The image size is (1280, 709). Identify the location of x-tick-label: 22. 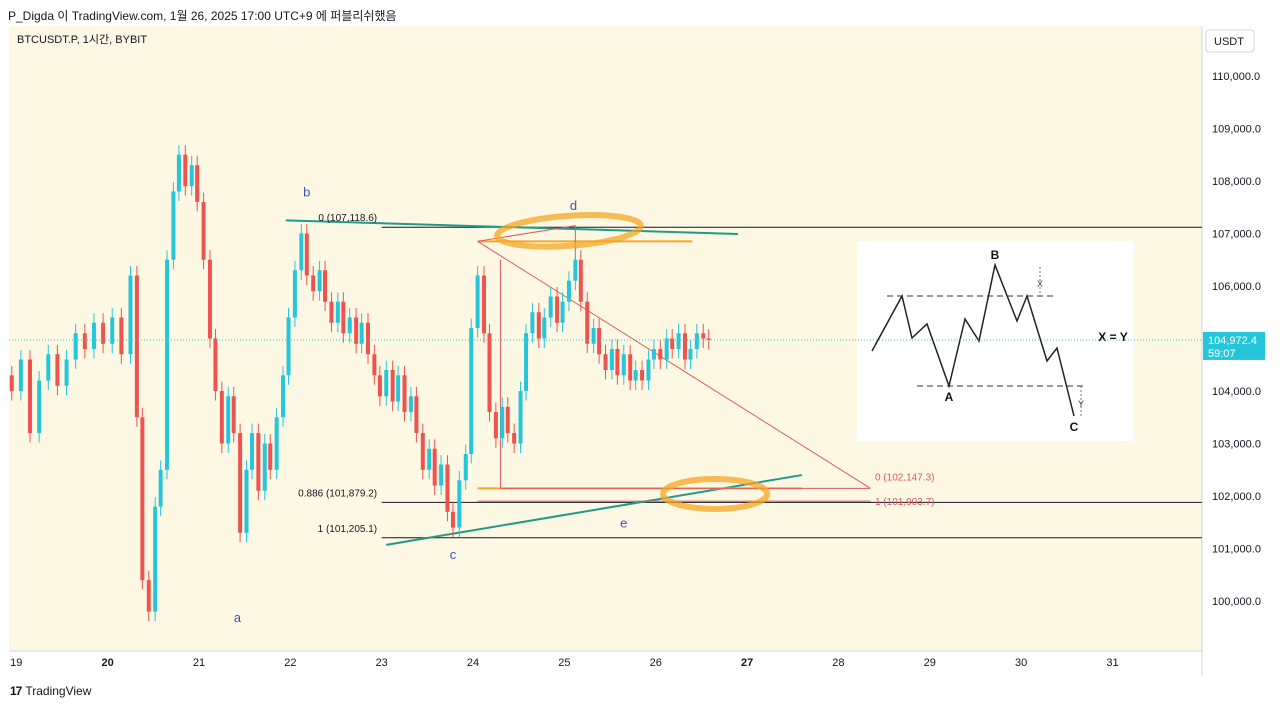
(290, 663).